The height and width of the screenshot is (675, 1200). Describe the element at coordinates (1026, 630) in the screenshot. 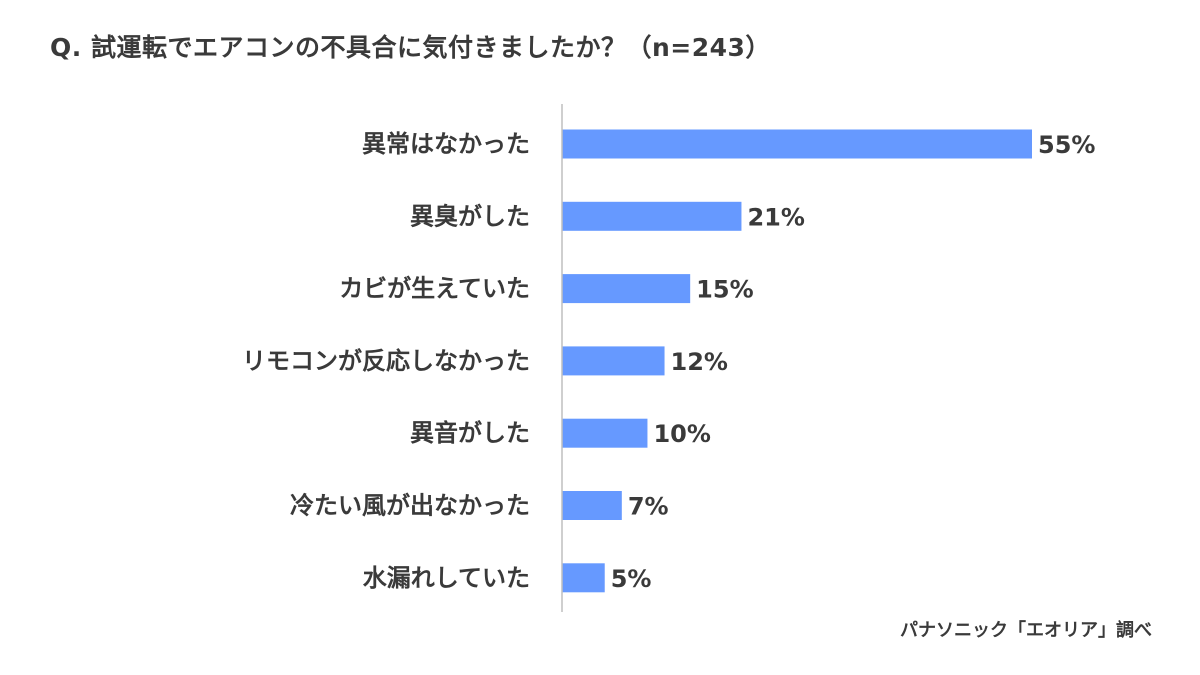

I see `source-note: パナソニック「エオリア」調べ` at that location.